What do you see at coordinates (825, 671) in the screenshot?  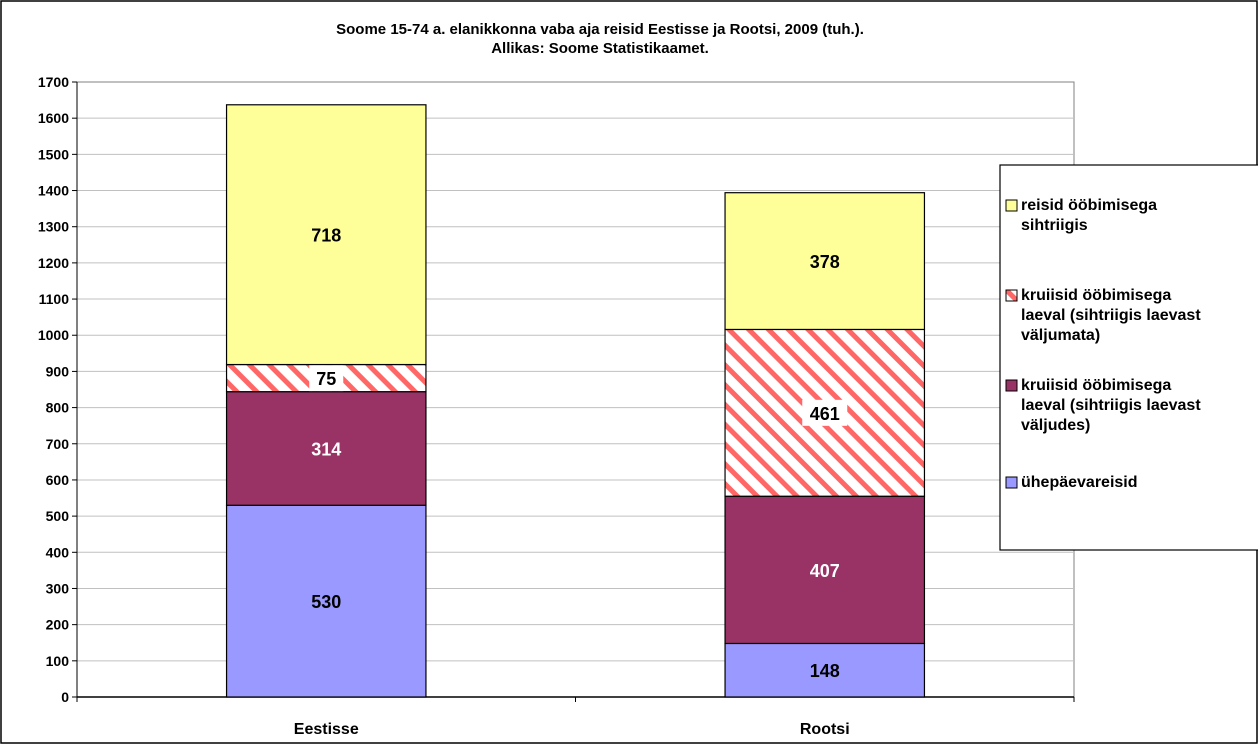 I see `data-label: 148` at bounding box center [825, 671].